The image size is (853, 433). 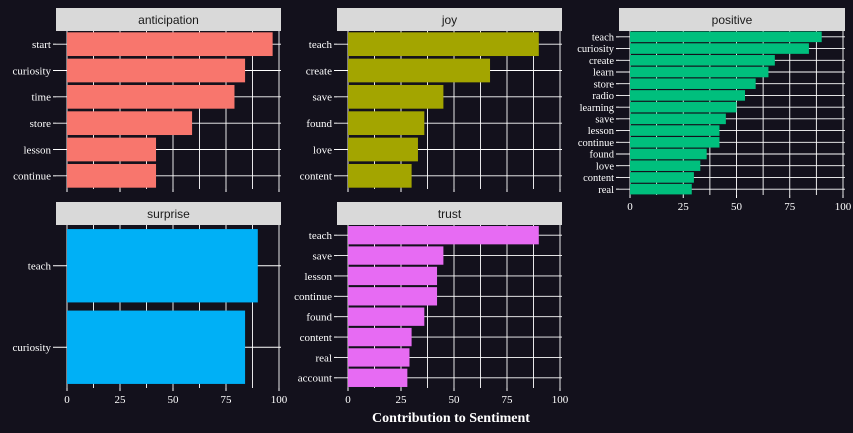 What do you see at coordinates (683, 107) in the screenshot?
I see `bar-learning` at bounding box center [683, 107].